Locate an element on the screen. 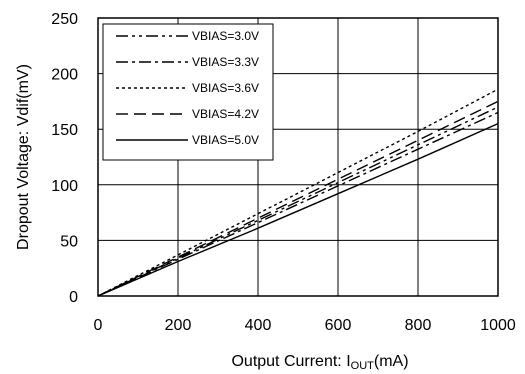 The image size is (525, 374). legend-label: VBIAS=4.2V is located at coordinates (225, 114).